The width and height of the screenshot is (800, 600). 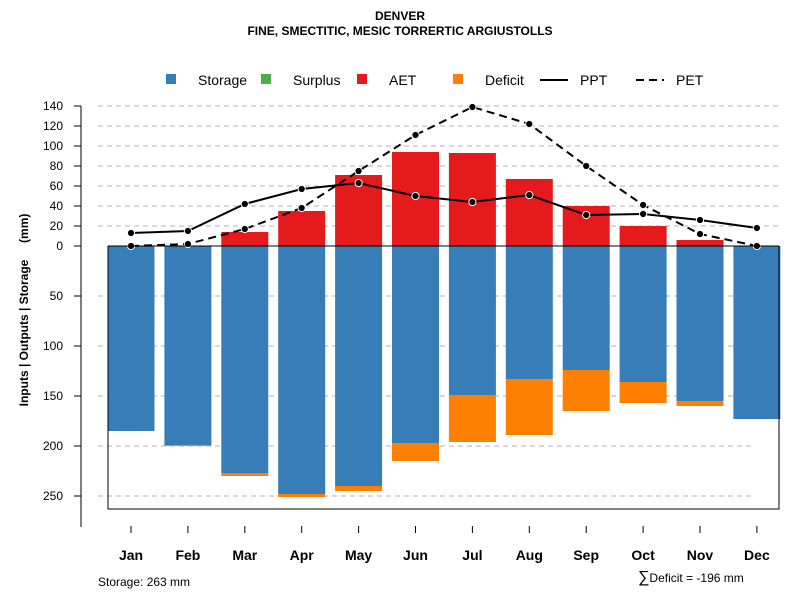 What do you see at coordinates (444, 207) in the screenshot?
I see `ppt-line` at bounding box center [444, 207].